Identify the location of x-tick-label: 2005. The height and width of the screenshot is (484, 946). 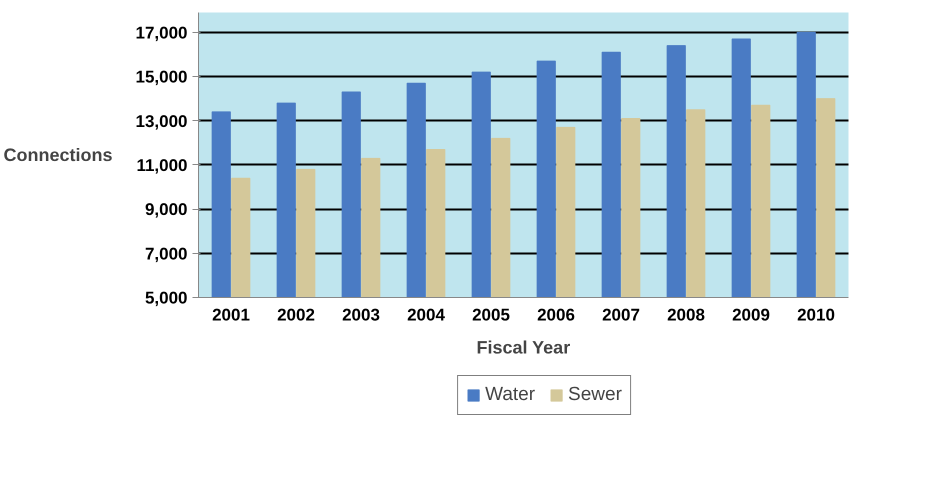
(491, 315).